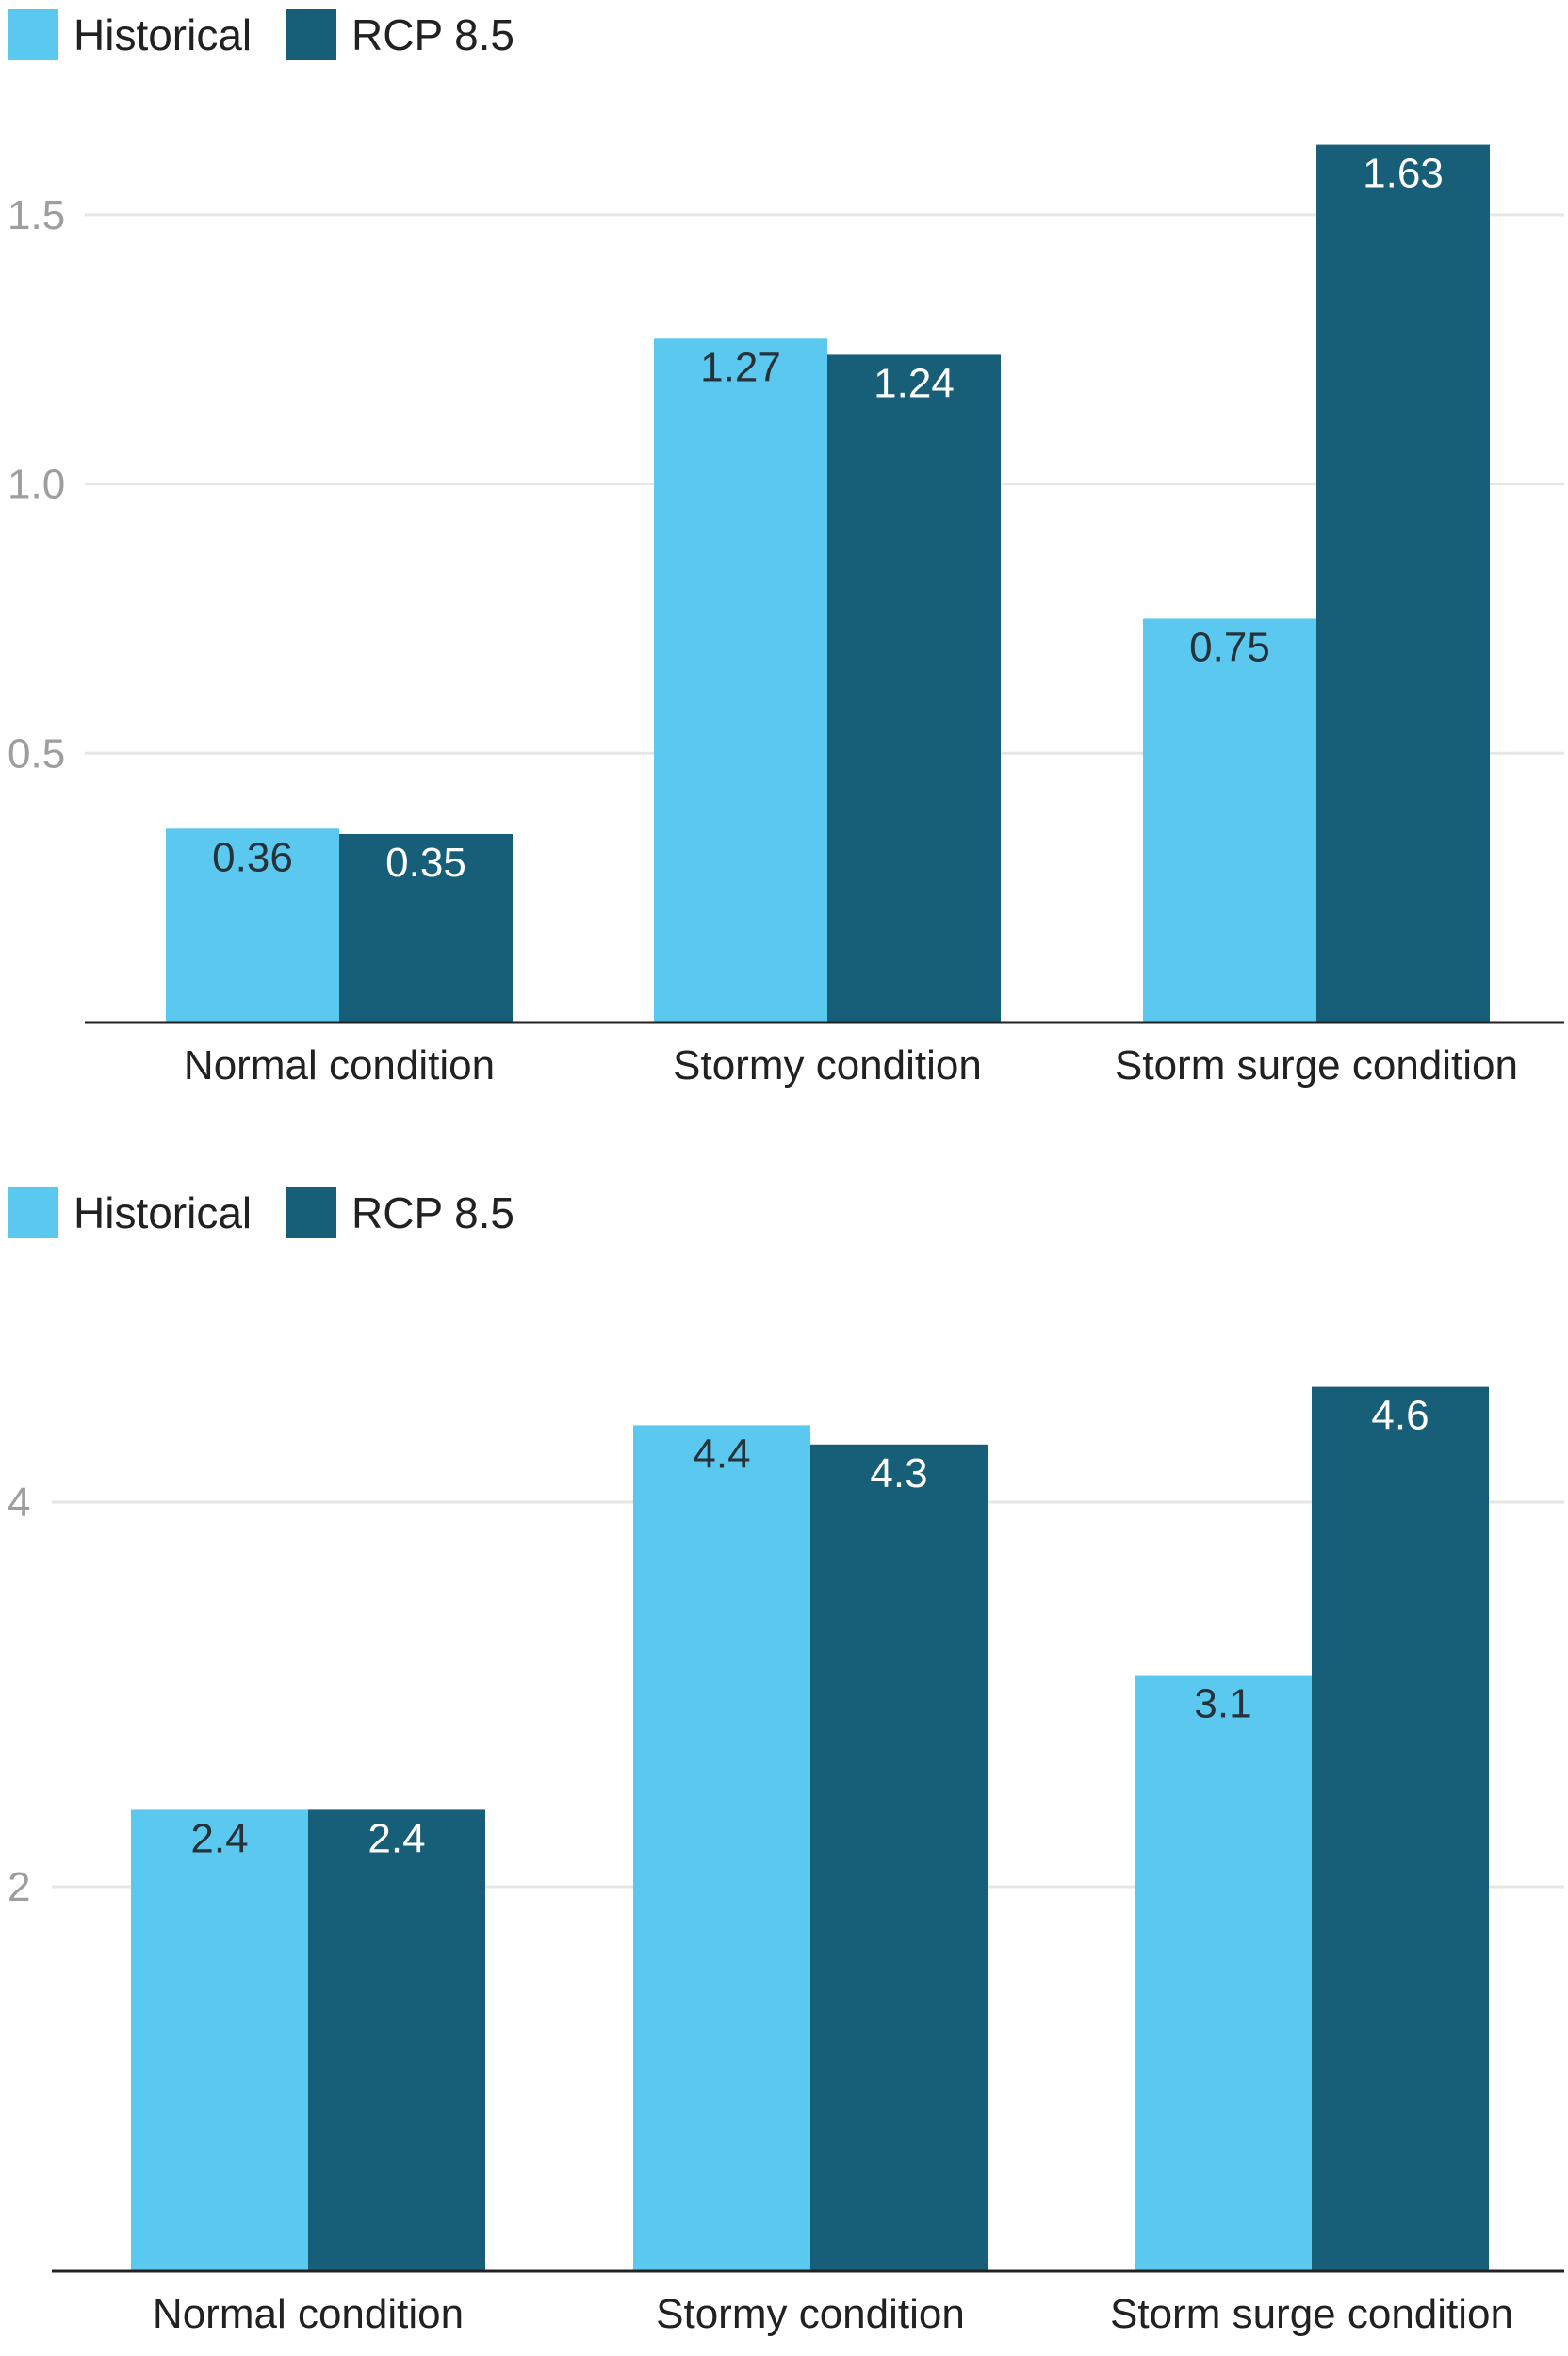  What do you see at coordinates (19, 1503) in the screenshot?
I see `y-tick-label: 4` at bounding box center [19, 1503].